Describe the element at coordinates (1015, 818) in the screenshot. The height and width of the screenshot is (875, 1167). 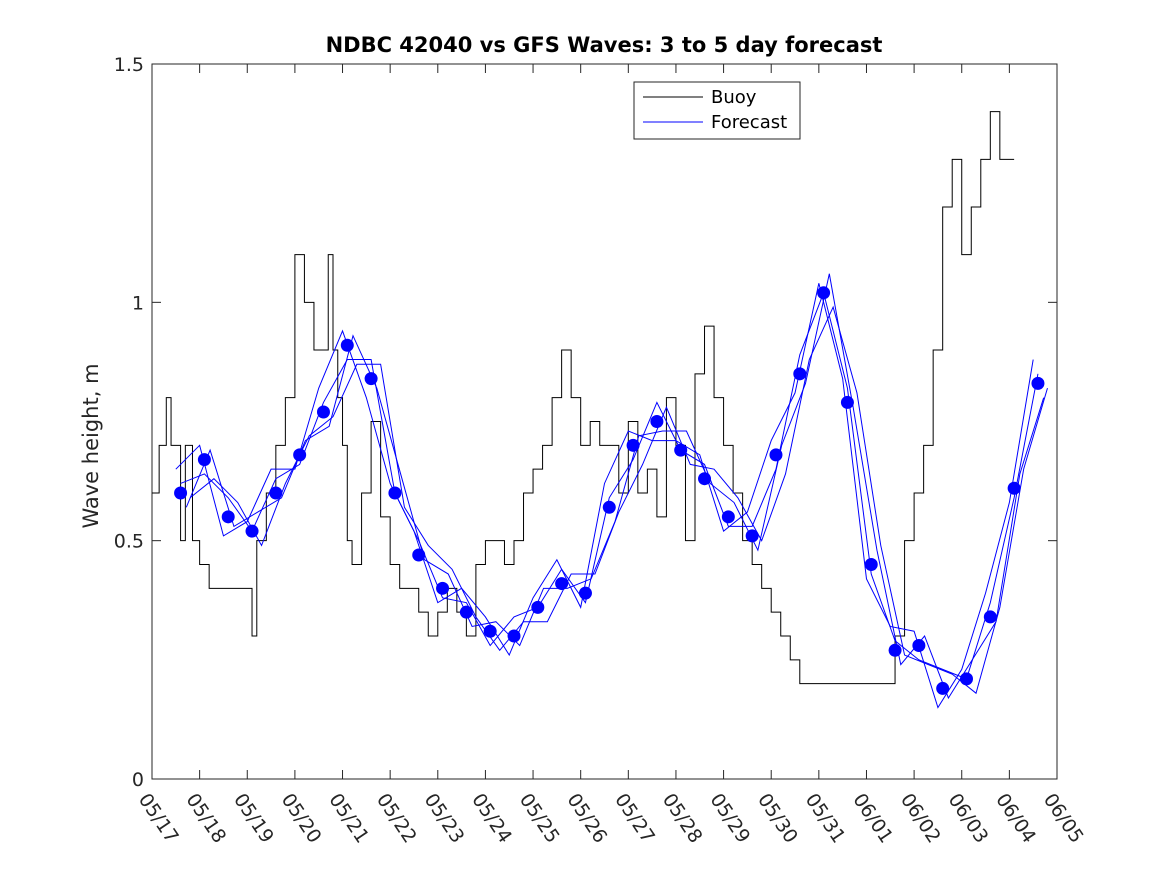
I see `x-tick-label: 06/04` at that location.